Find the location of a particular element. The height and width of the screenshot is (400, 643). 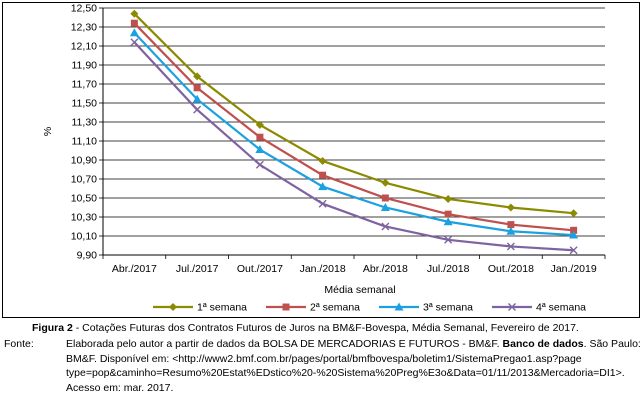

y-tick-label: 9,90 is located at coordinates (87, 256).